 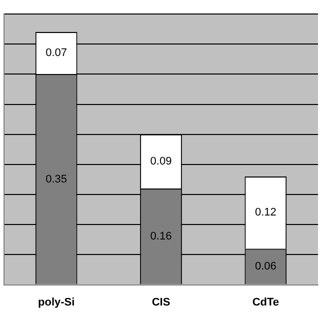 I want to click on data-label: 0.06, so click(x=265, y=266).